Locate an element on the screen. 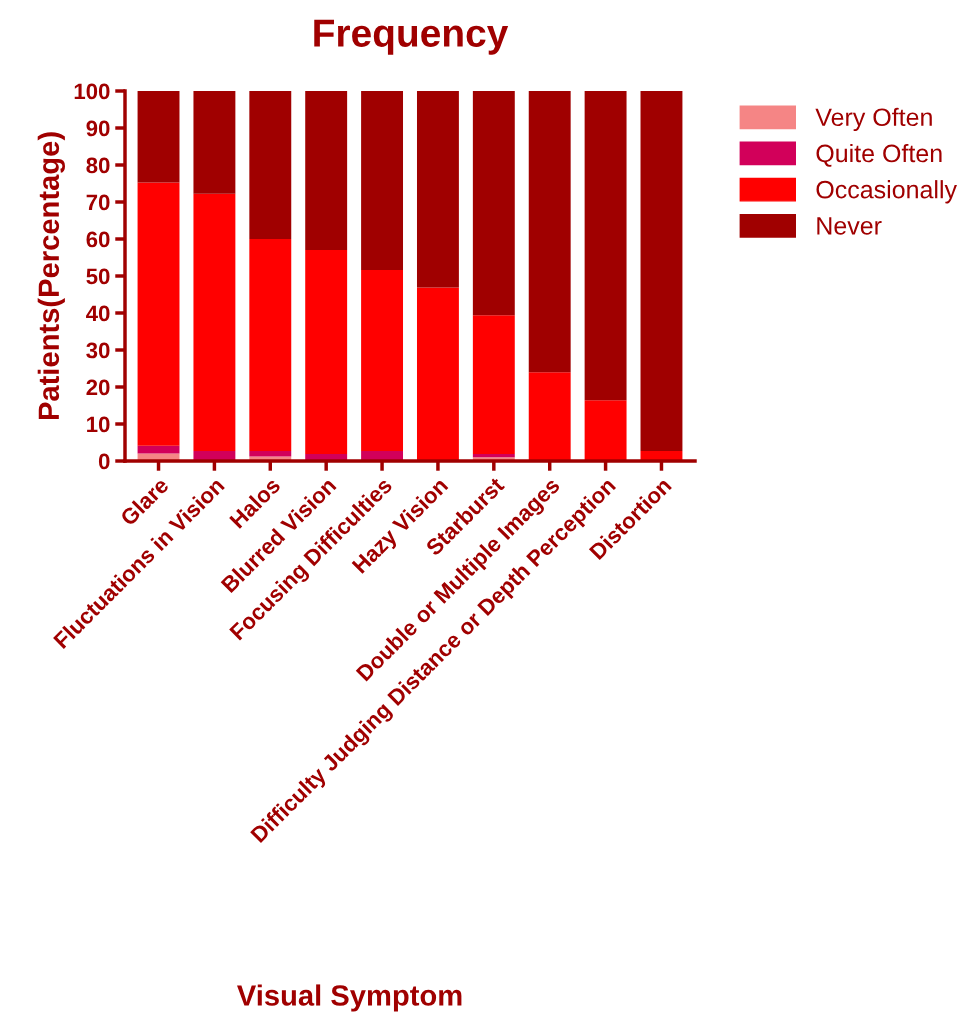 The image size is (968, 1015). legend-label: Occasionally is located at coordinates (886, 192).